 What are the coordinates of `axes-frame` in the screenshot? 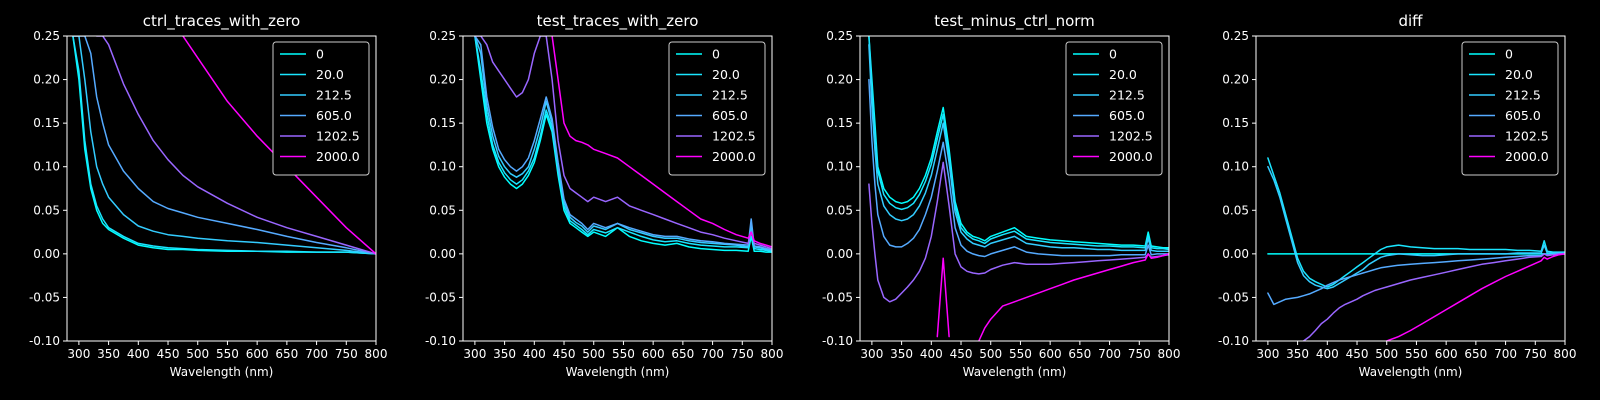 It's located at (1410, 188).